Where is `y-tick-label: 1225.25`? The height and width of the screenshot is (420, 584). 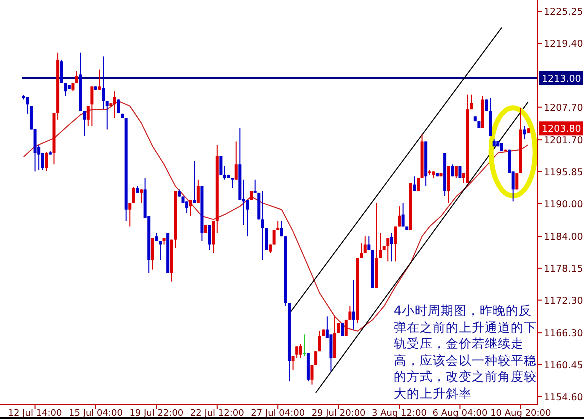 y-tick-label: 1225.25 is located at coordinates (564, 12).